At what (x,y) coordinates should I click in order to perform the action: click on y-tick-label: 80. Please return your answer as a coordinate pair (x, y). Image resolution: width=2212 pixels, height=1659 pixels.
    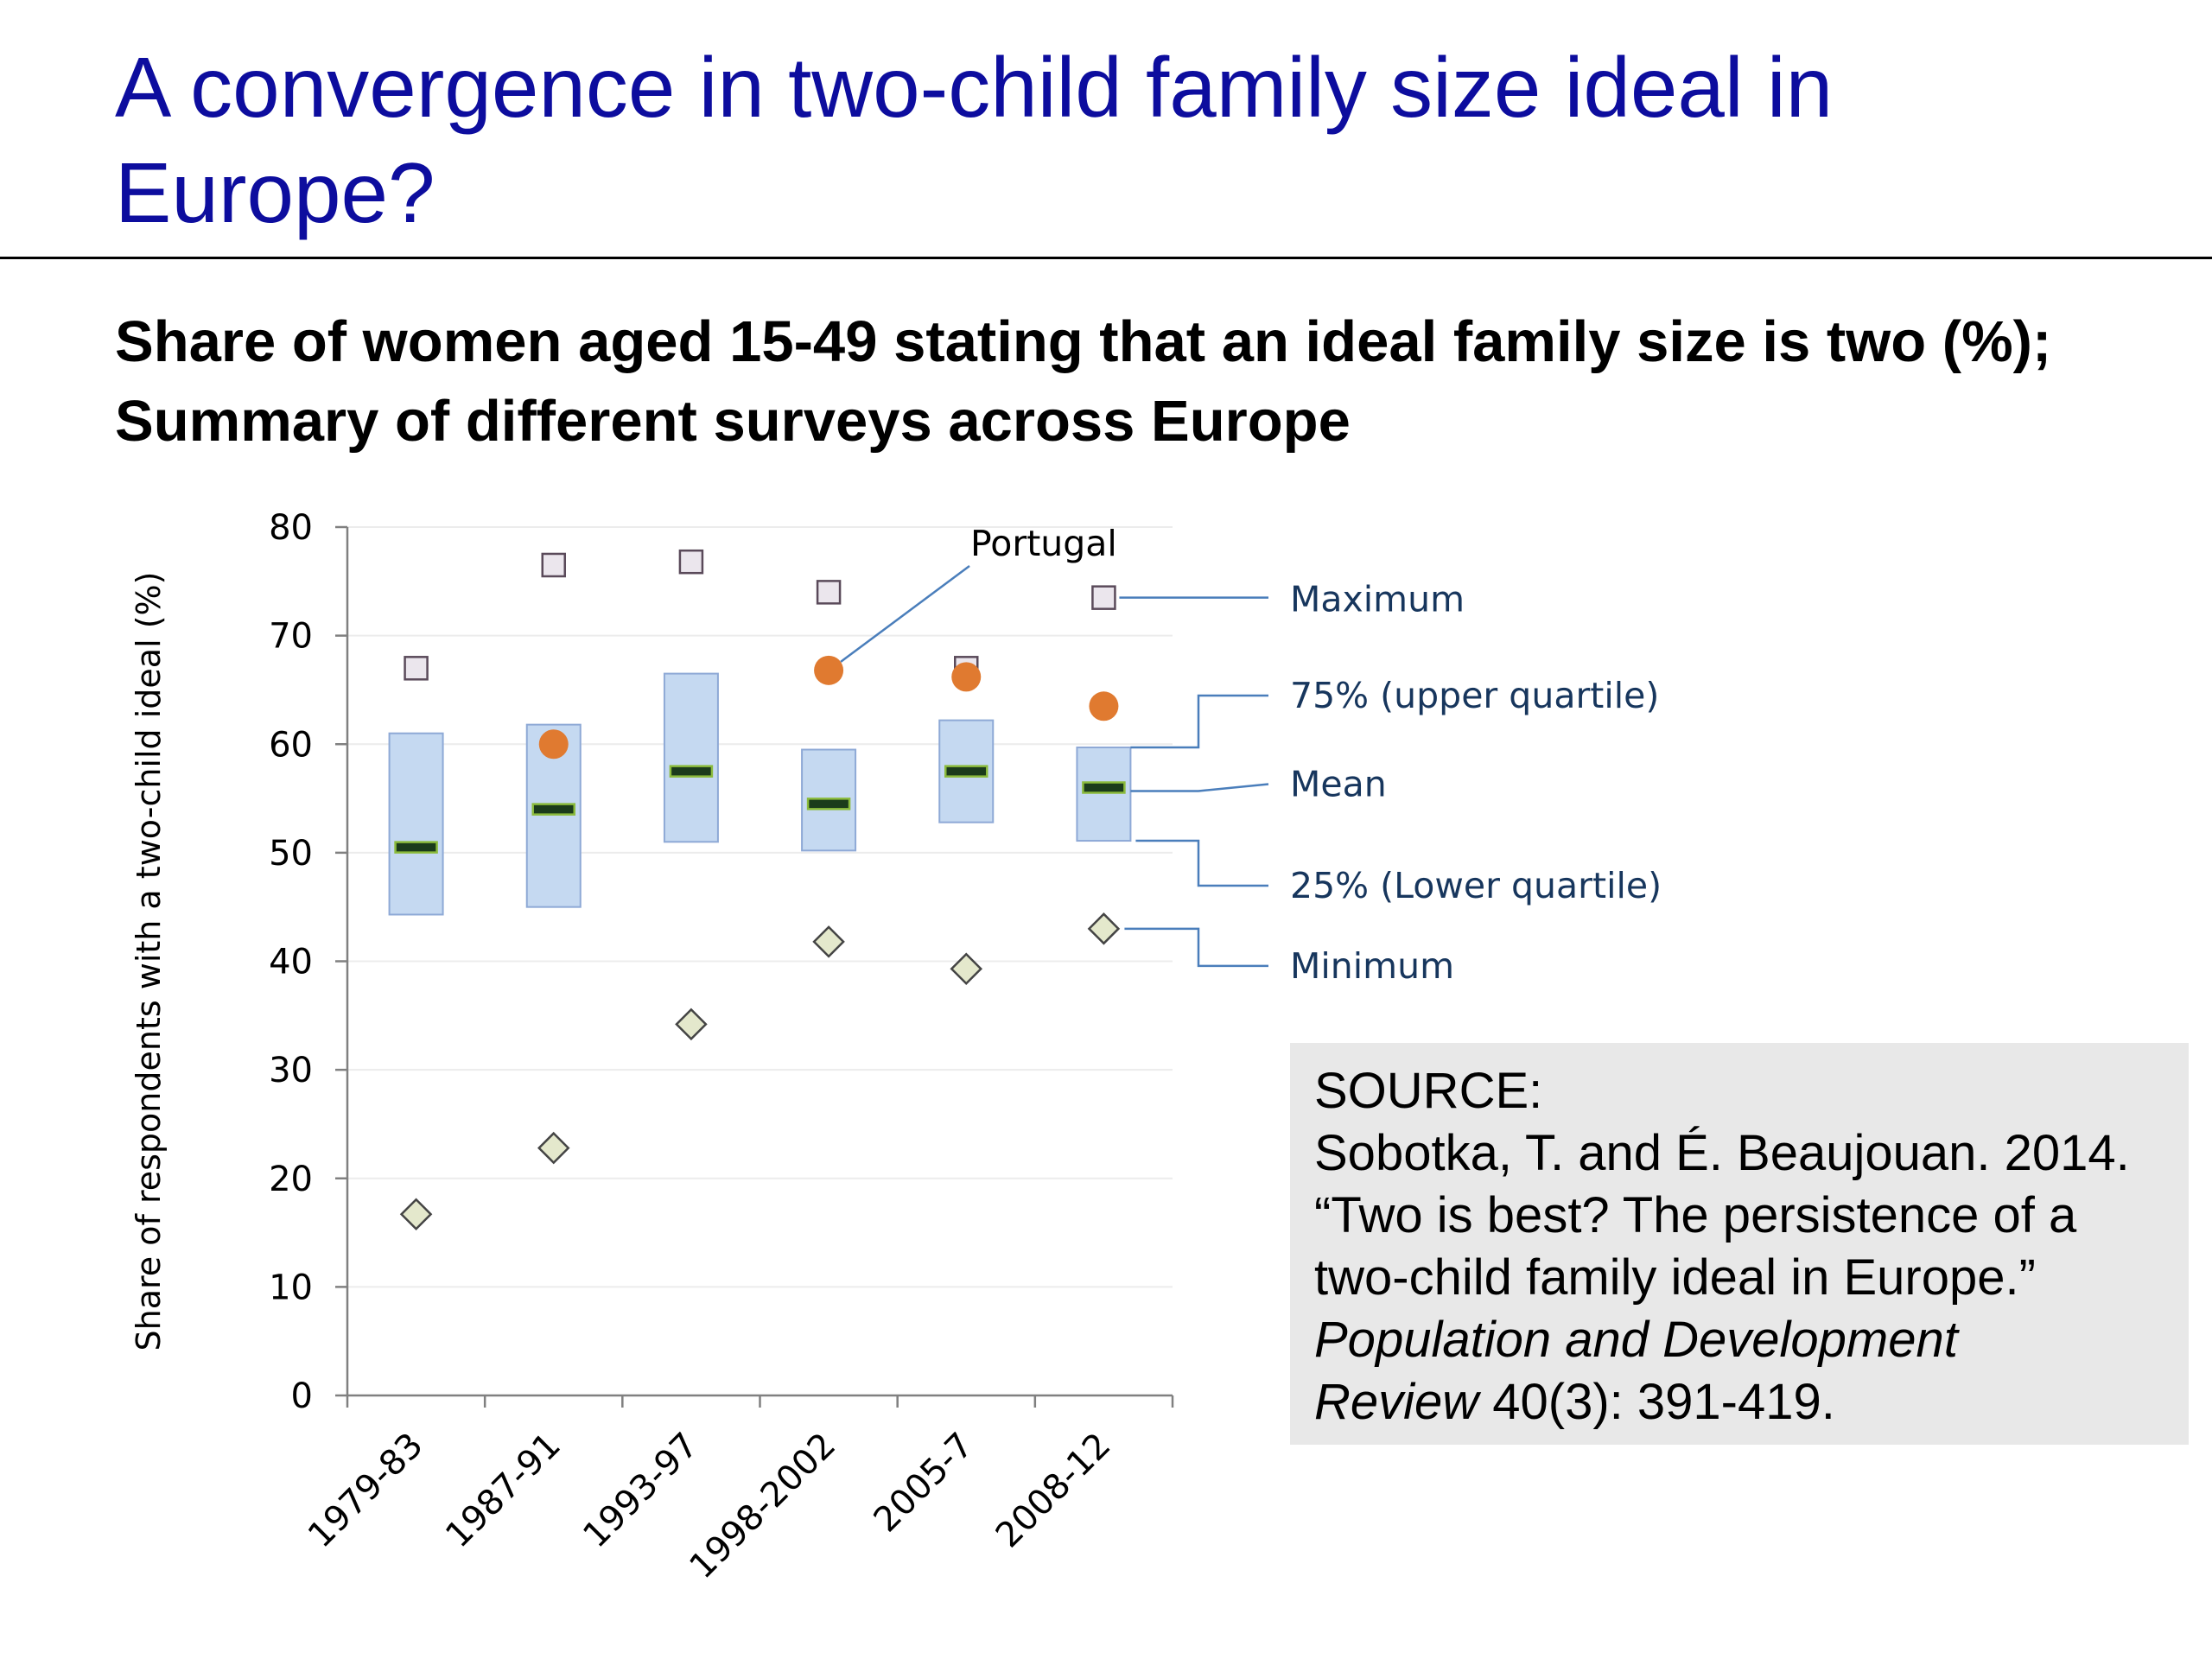
    Looking at the image, I should click on (291, 528).